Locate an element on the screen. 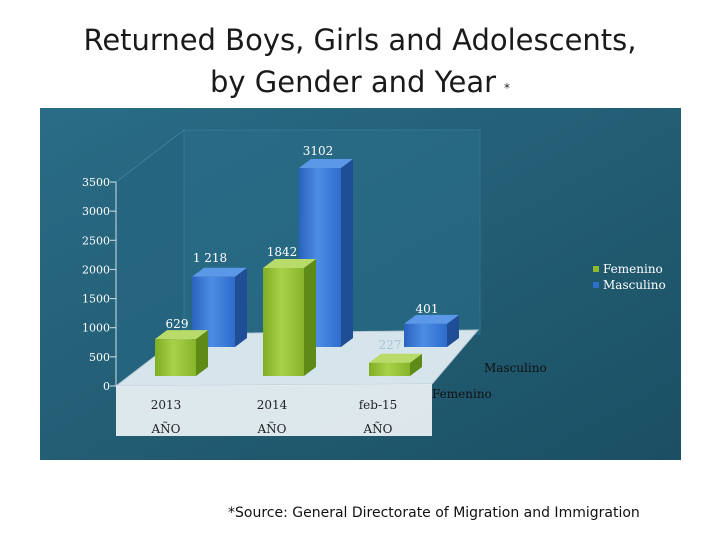 The width and height of the screenshot is (720, 540). chart-title-line-2: by Gender and Year * is located at coordinates (360, 82).